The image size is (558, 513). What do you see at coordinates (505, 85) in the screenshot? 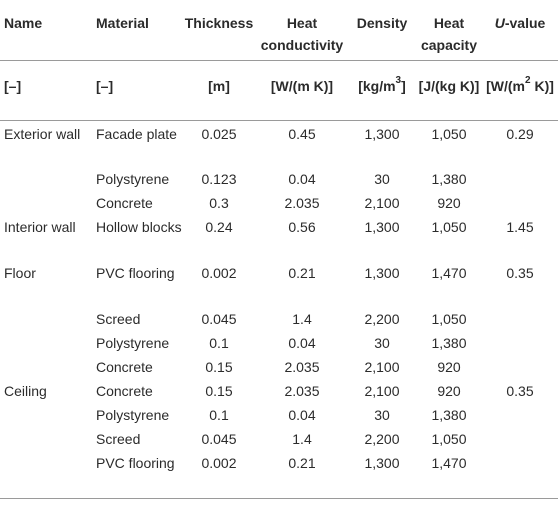
I see `unit-u-pre: [W/(m` at bounding box center [505, 85].